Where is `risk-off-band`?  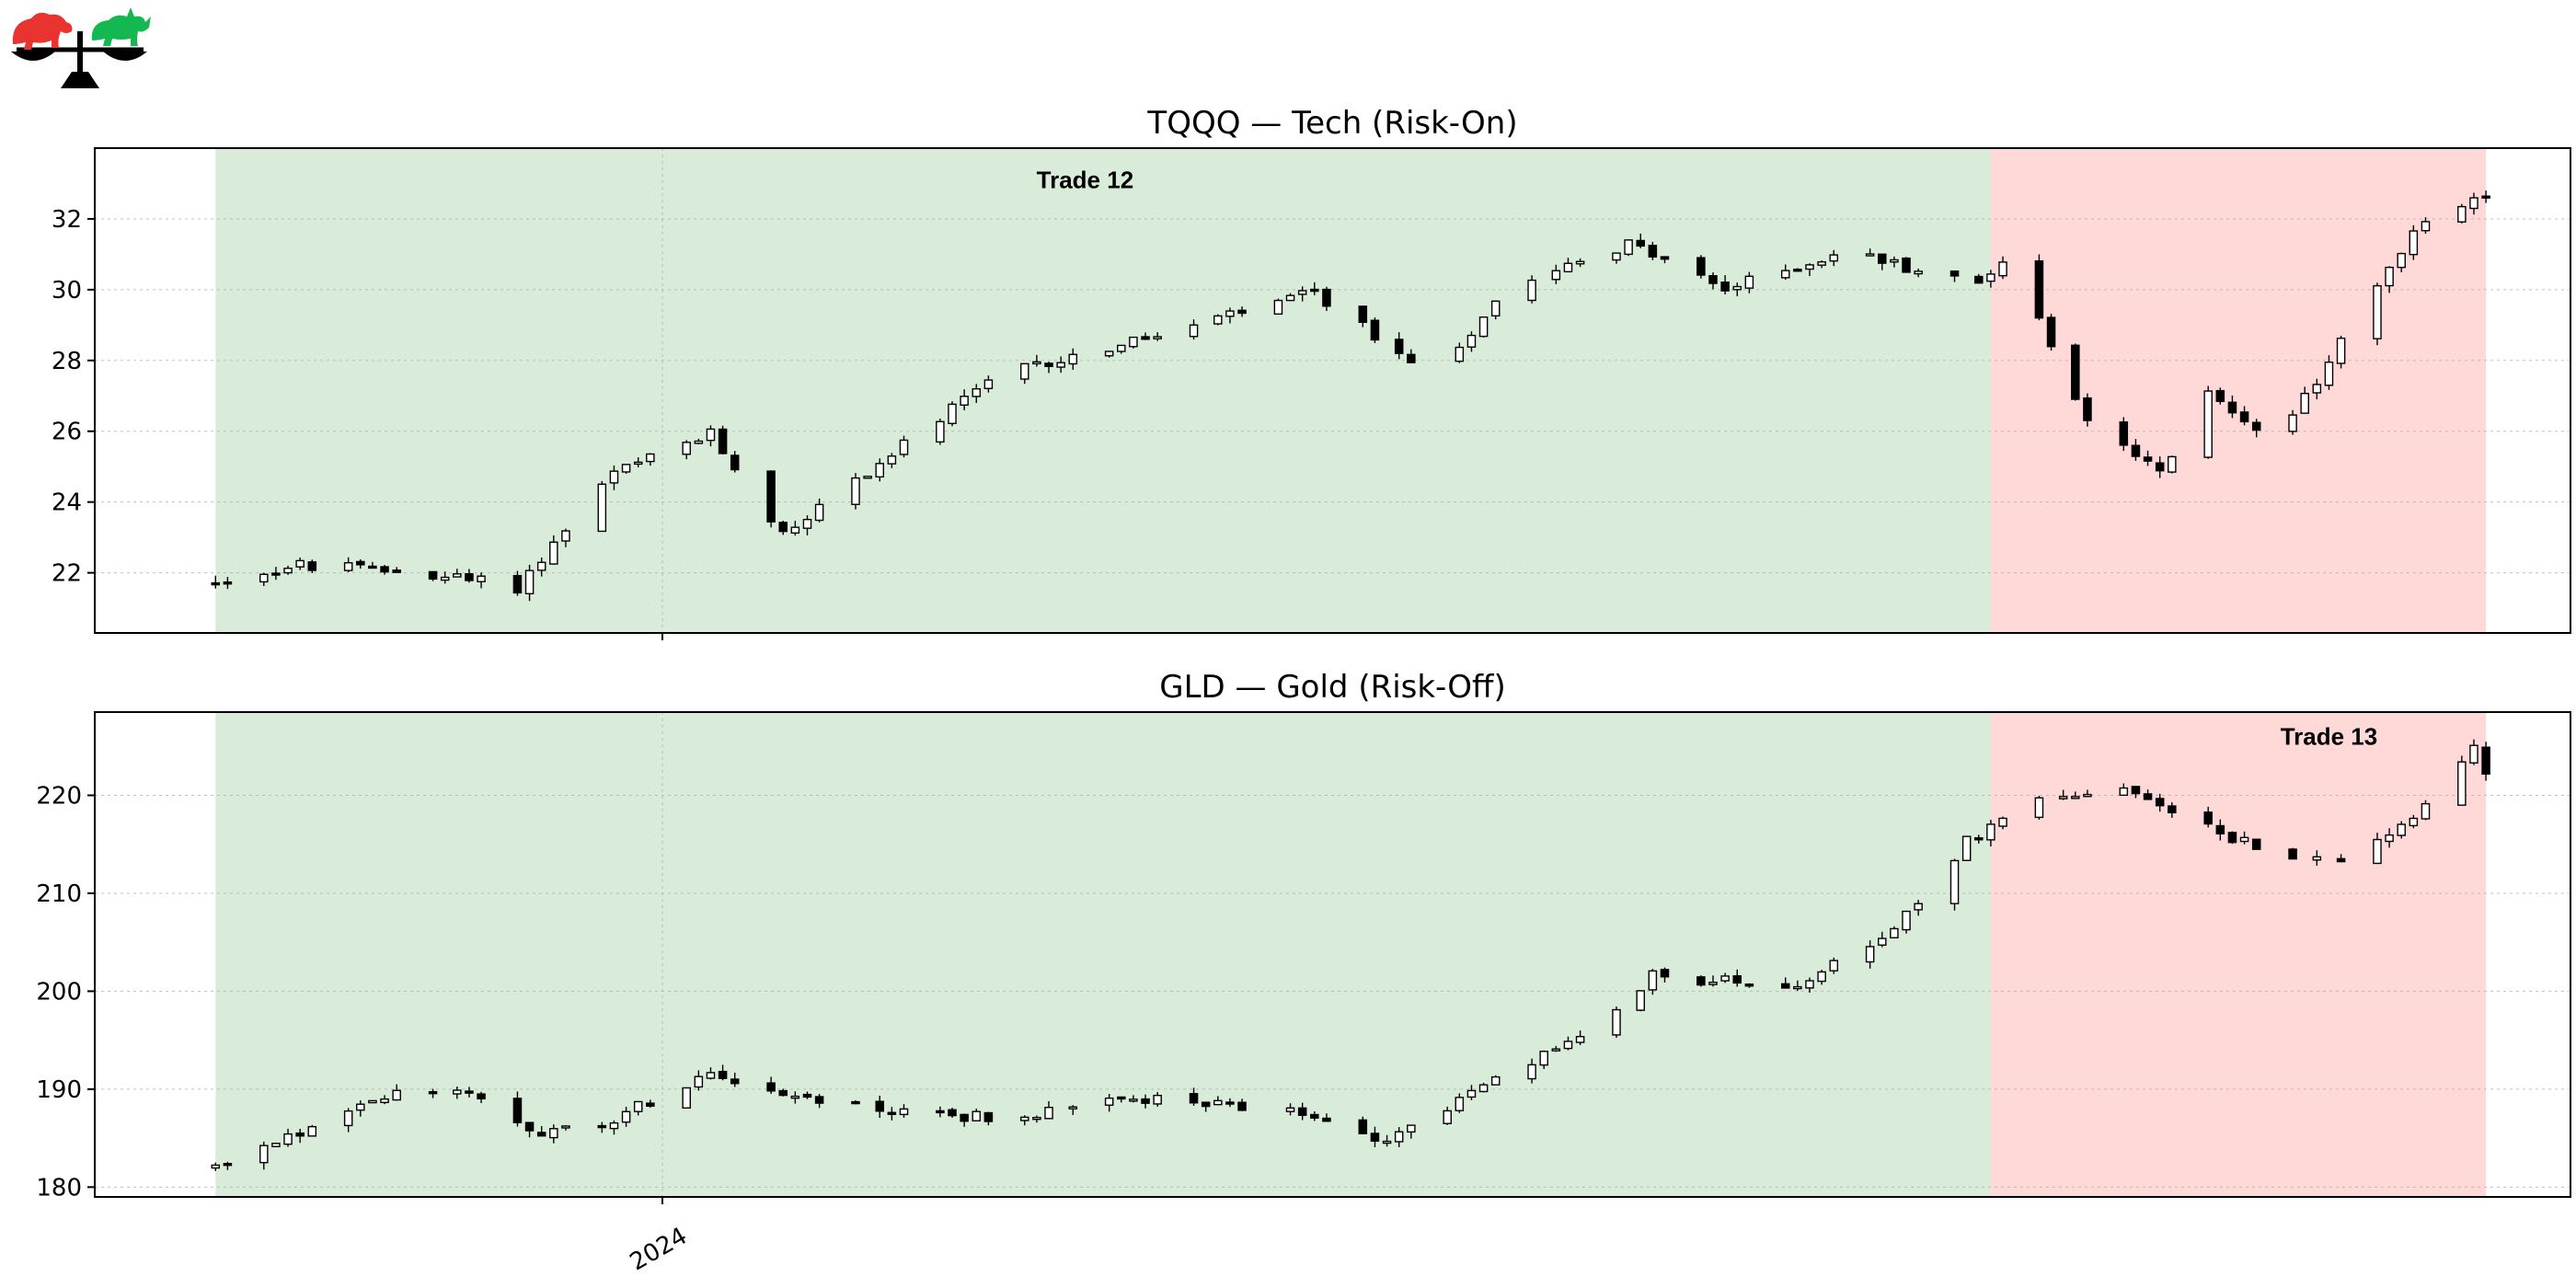 risk-off-band is located at coordinates (2238, 390).